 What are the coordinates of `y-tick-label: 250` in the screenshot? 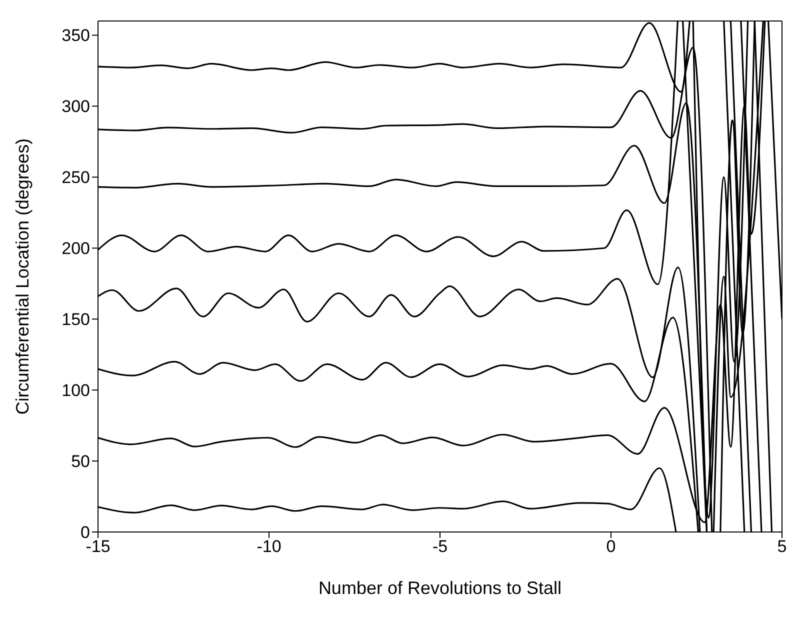 It's located at (76, 178).